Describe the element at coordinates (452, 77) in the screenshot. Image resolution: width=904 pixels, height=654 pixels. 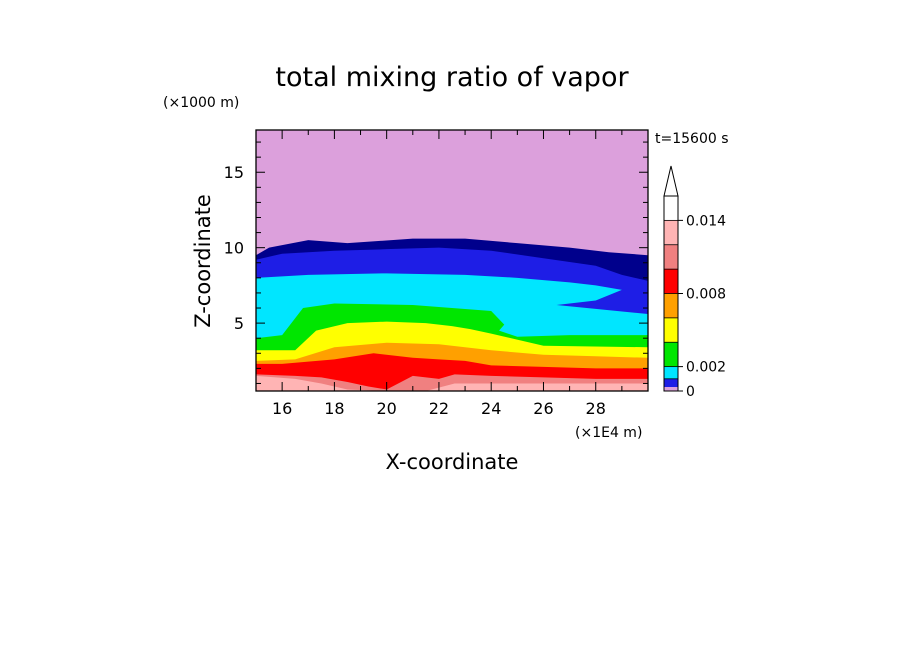
I see `chart-title: total mixing ratio of vapor` at that location.